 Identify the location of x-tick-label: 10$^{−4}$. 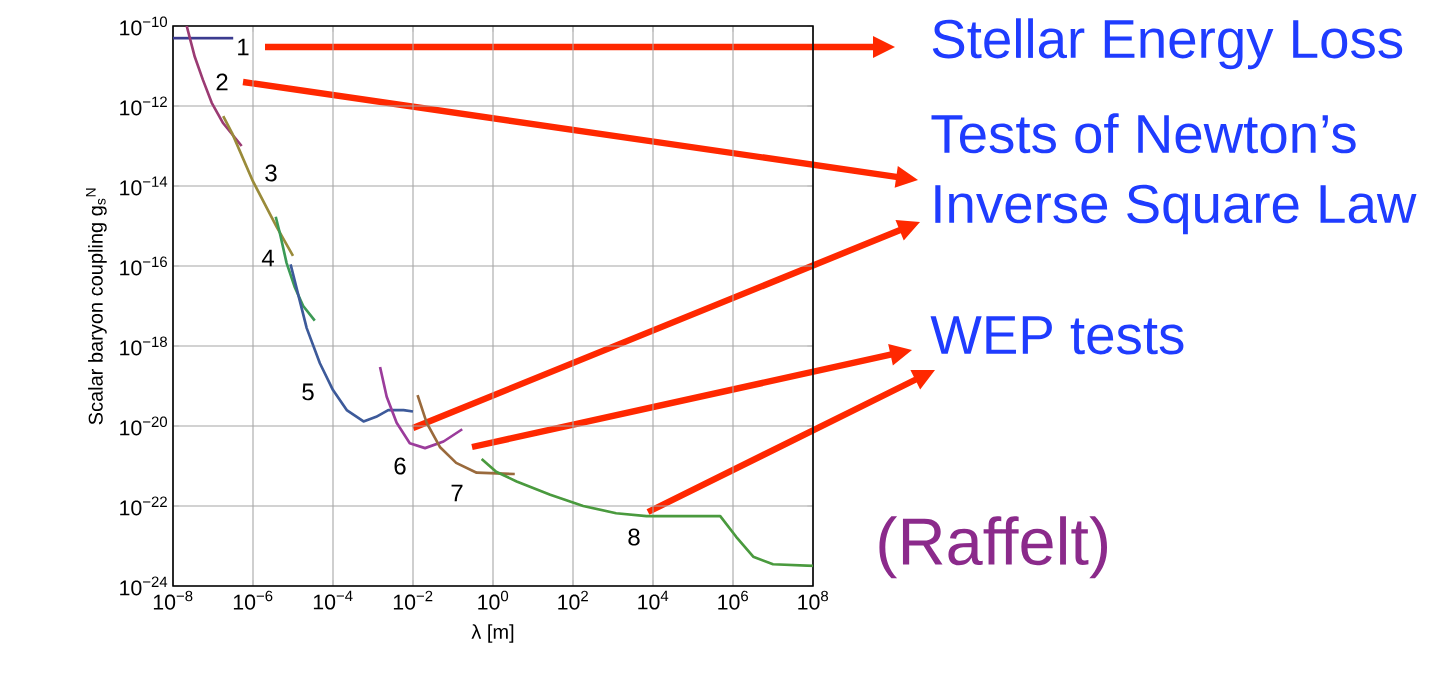
(333, 600).